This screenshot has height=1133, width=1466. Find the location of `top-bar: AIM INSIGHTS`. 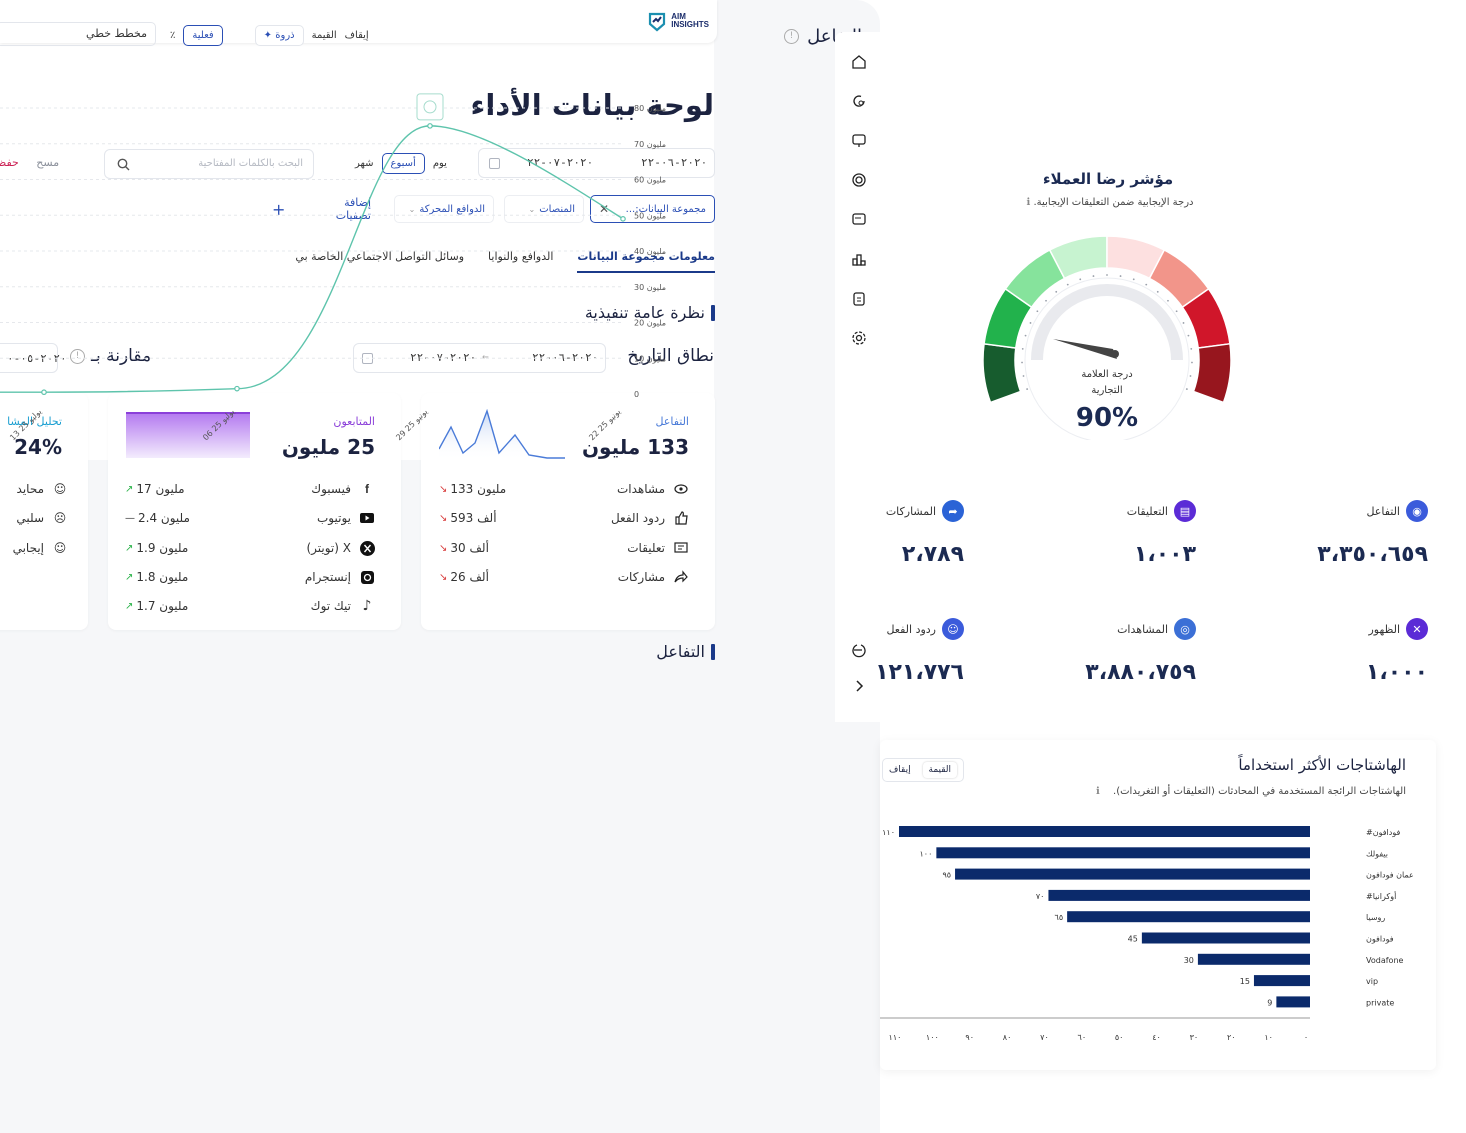

top-bar: AIM INSIGHTS is located at coordinates (358, 21).